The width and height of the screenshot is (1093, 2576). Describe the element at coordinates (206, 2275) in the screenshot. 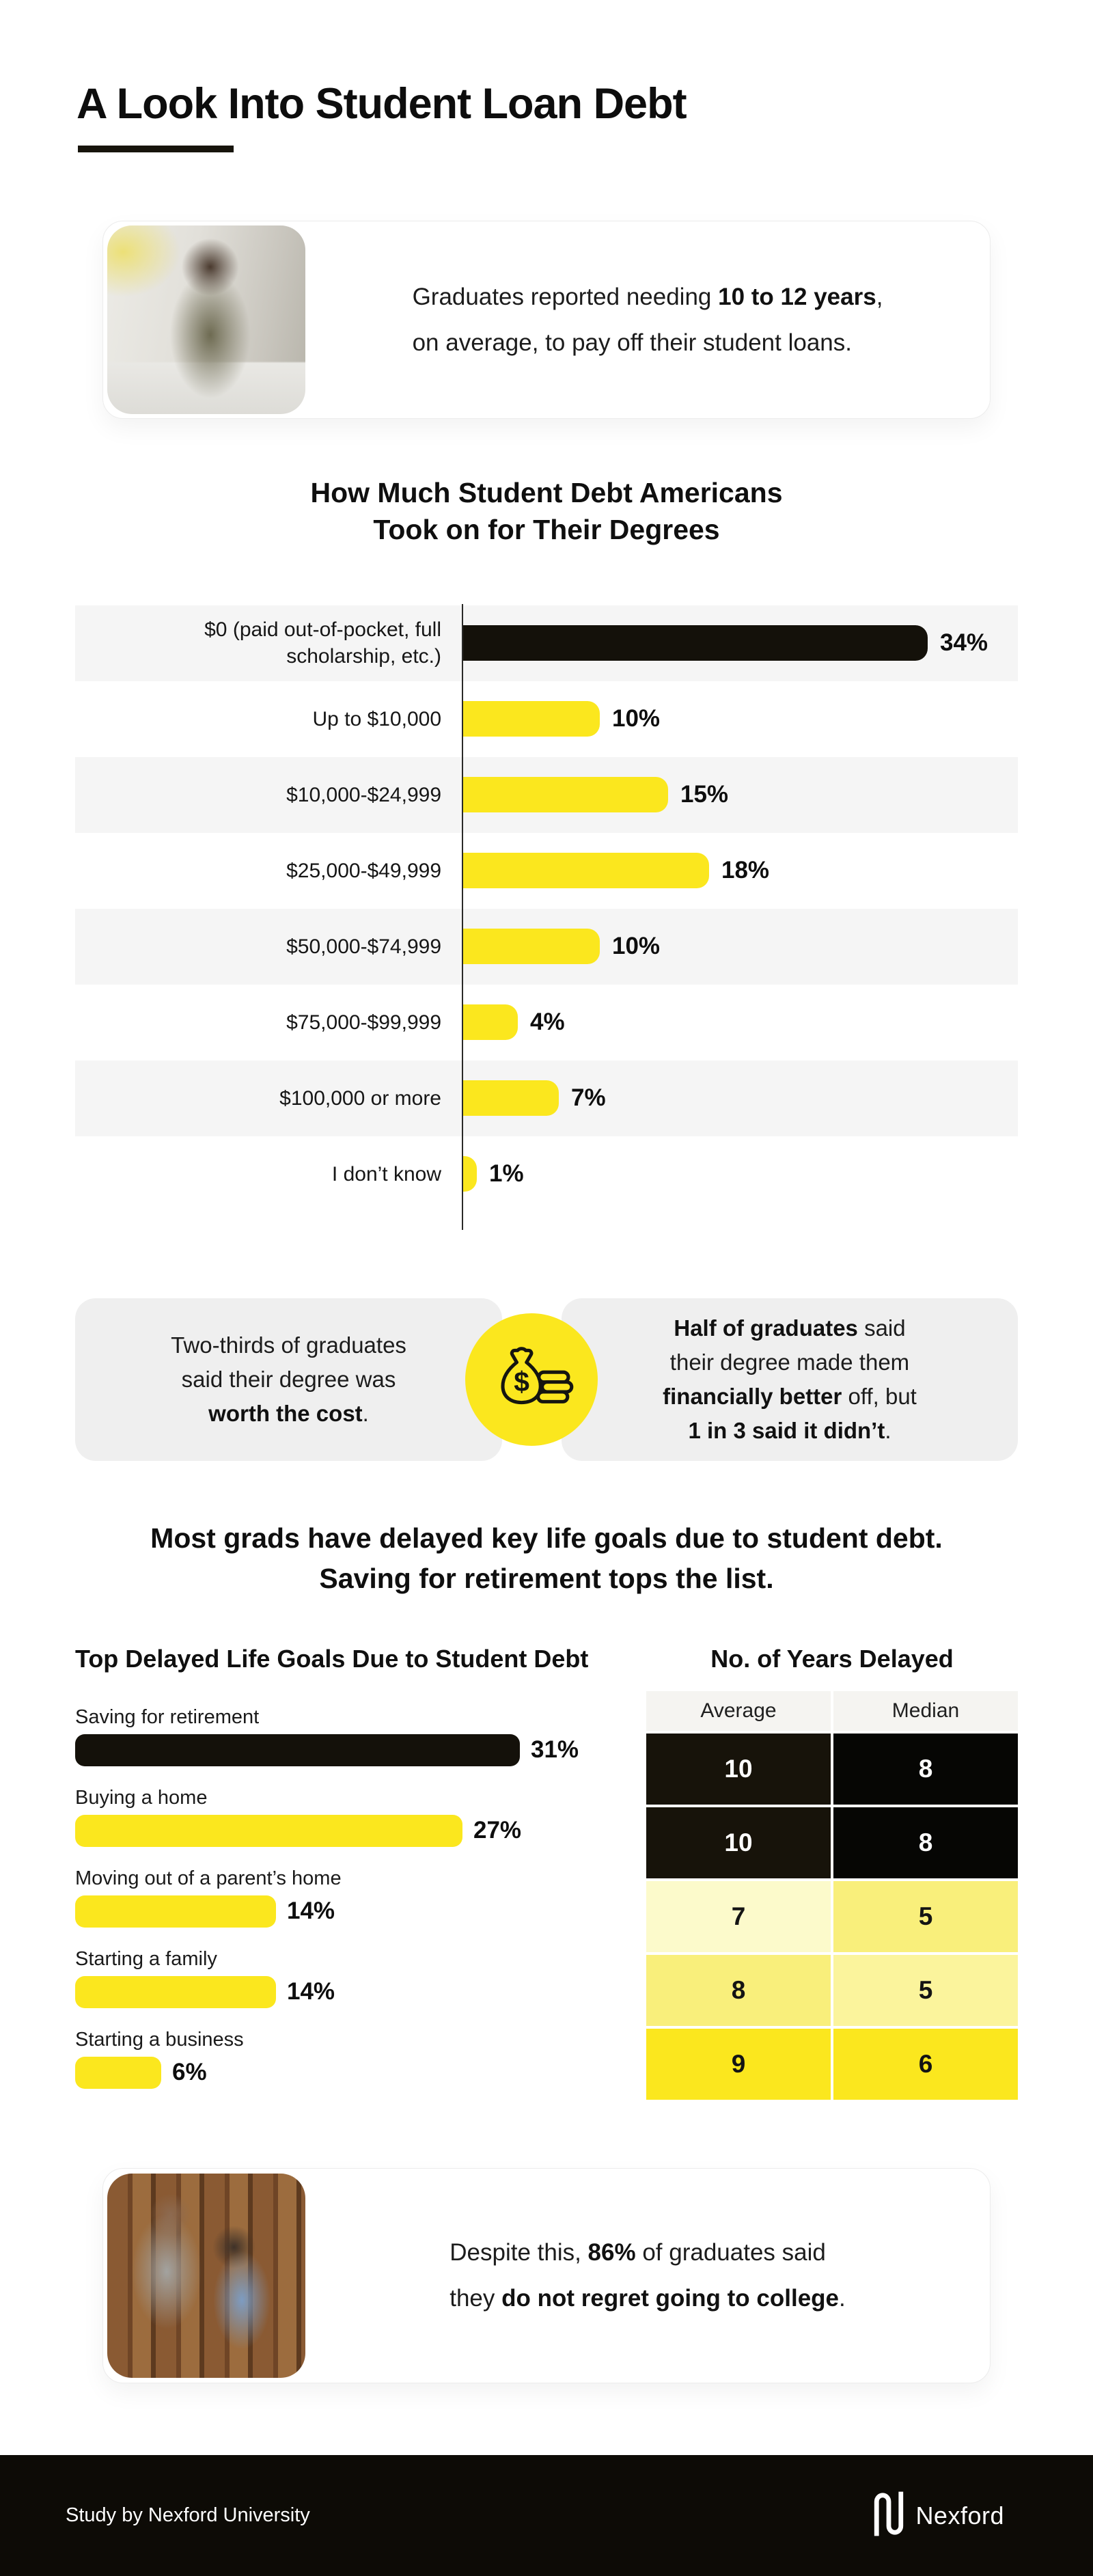

I see `photo-happy-graduates` at that location.